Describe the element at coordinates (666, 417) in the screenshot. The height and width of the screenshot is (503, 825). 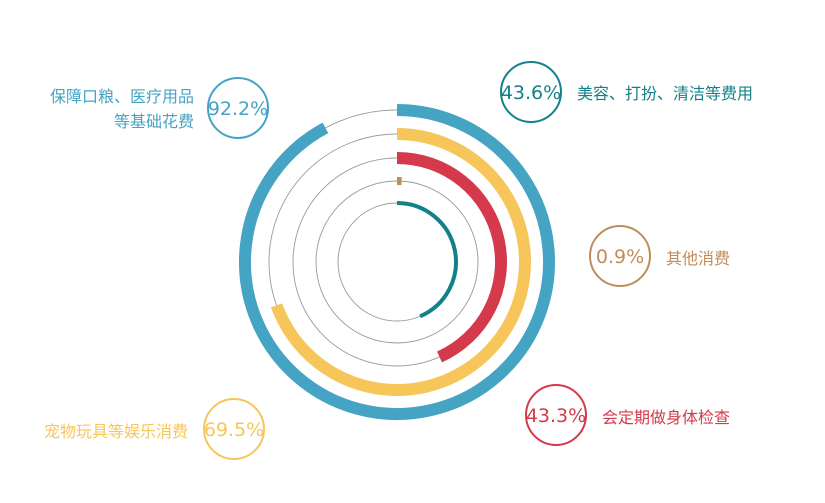
I see `category-label: 会定期做身体检查` at that location.